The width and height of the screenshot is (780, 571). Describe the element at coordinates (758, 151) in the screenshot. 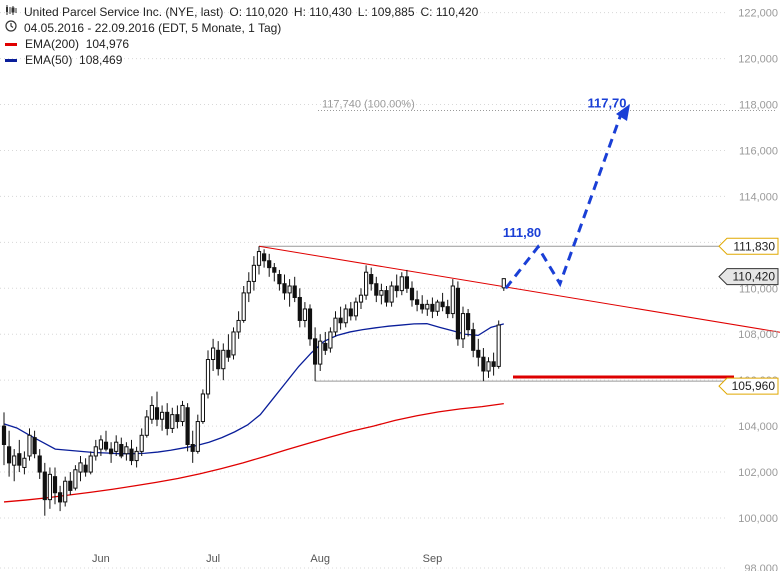

I see `y-tick-label: 116,000` at that location.